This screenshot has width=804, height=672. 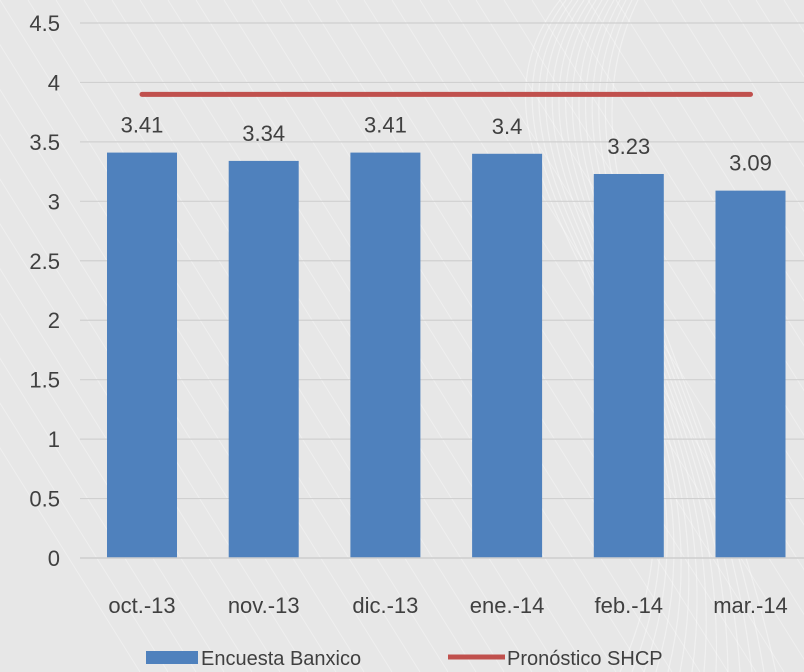 I want to click on y-tick-label: 2.5, so click(x=44, y=261).